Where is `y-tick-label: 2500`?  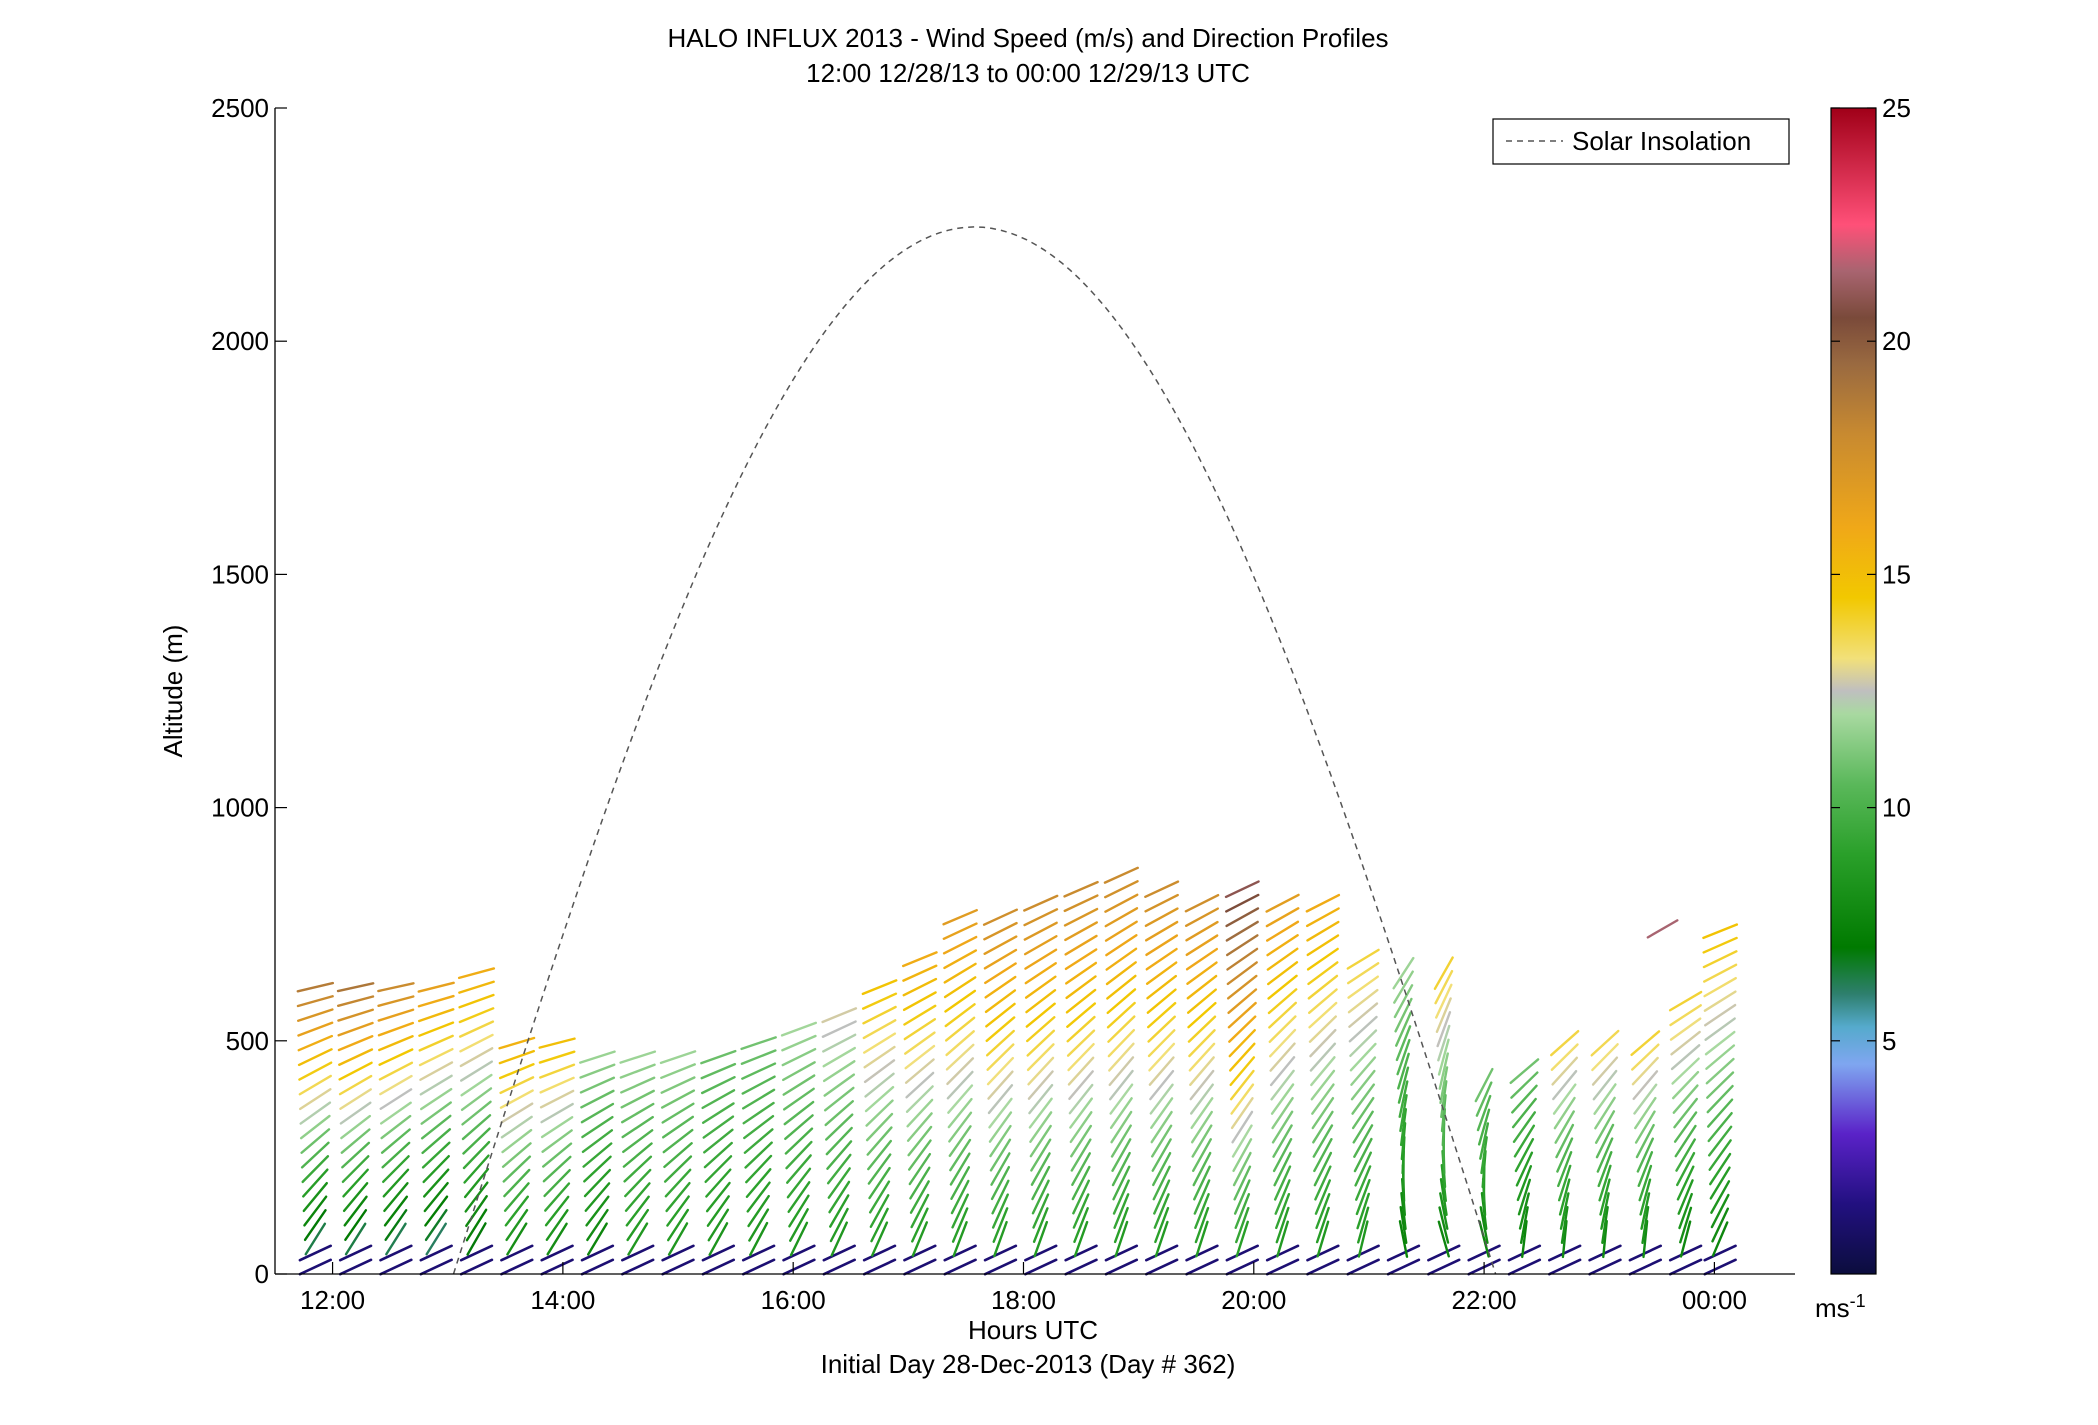 y-tick-label: 2500 is located at coordinates (240, 108).